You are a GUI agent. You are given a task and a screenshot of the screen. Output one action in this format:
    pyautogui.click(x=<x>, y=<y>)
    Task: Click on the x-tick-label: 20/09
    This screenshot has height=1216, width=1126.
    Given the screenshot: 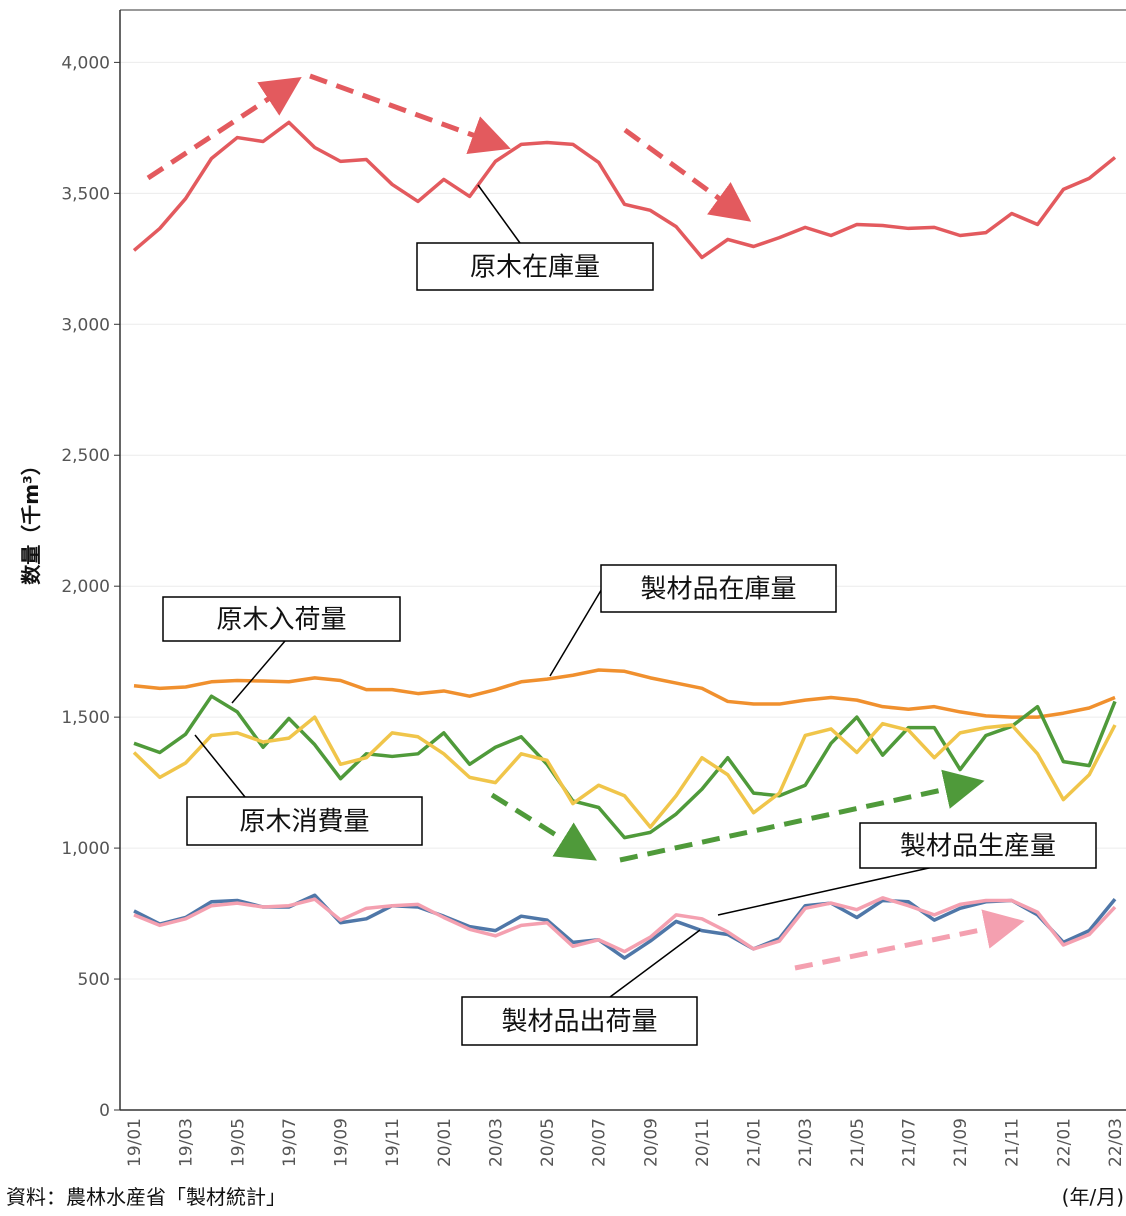 What is the action you would take?
    pyautogui.click(x=651, y=1142)
    